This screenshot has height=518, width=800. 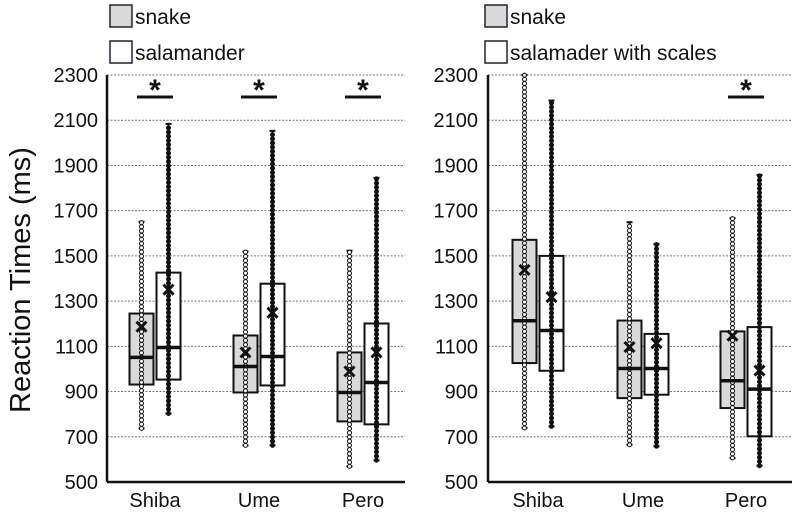 I want to click on y-tick-label: 900, so click(x=81, y=393).